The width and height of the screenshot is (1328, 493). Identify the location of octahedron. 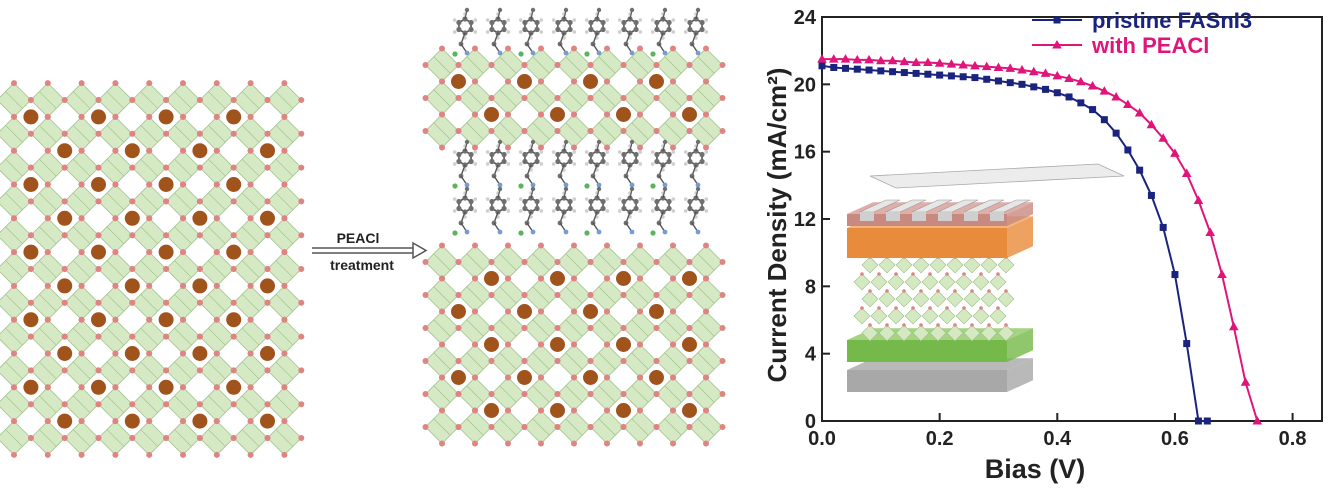
(16, 438).